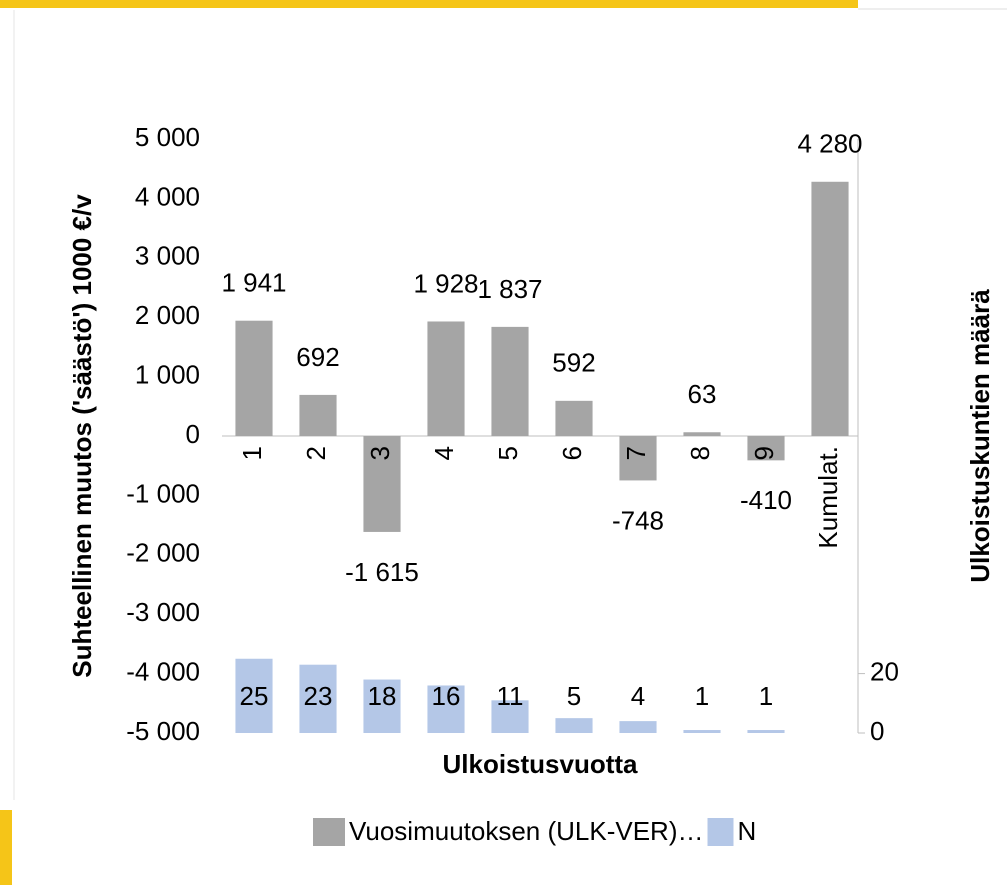 Image resolution: width=1007 pixels, height=885 pixels. What do you see at coordinates (163, 553) in the screenshot?
I see `y-tick-label: -2 000` at bounding box center [163, 553].